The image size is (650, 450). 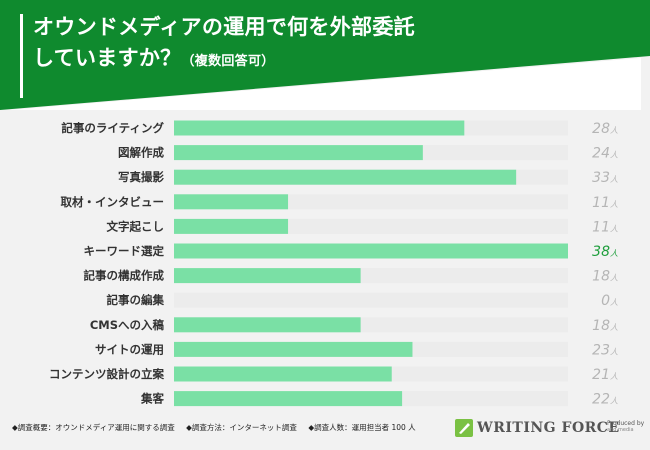 I want to click on footer-overview: ◆調査概要：オウンドメディア運用に関する調査, so click(x=93, y=427).